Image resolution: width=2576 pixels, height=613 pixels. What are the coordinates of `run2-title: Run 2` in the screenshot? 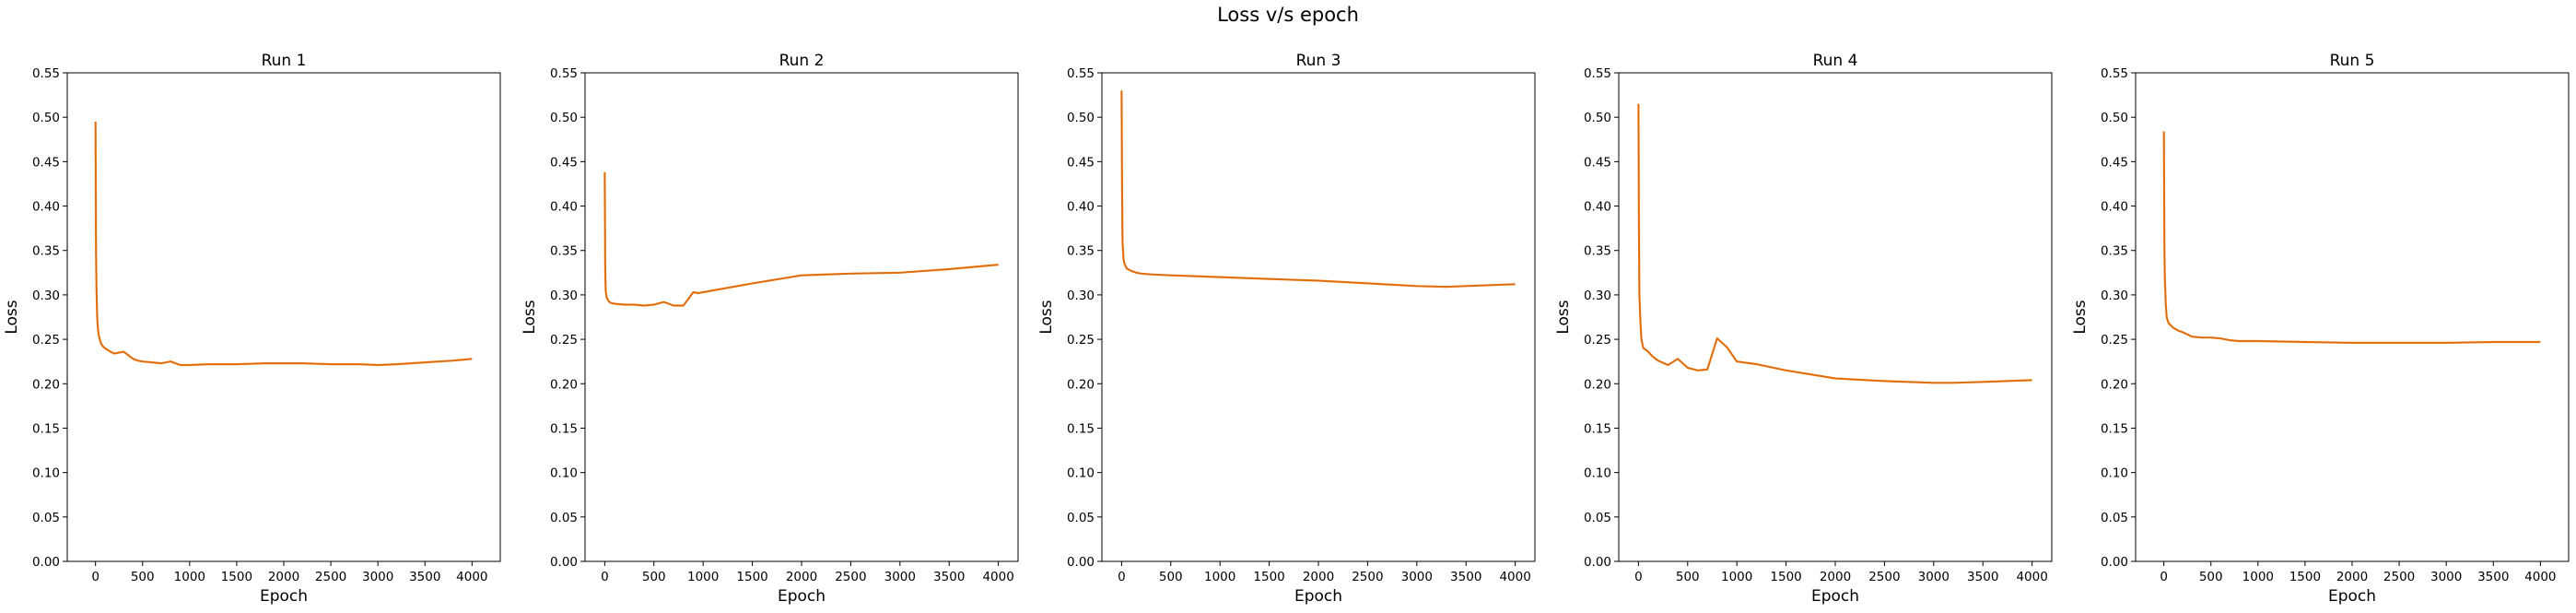 It's located at (802, 61).